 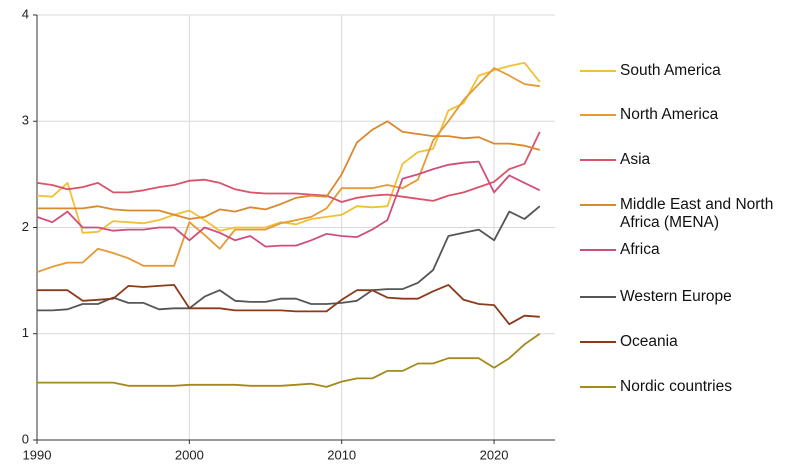 What do you see at coordinates (640, 249) in the screenshot?
I see `legend-label: Africa` at bounding box center [640, 249].